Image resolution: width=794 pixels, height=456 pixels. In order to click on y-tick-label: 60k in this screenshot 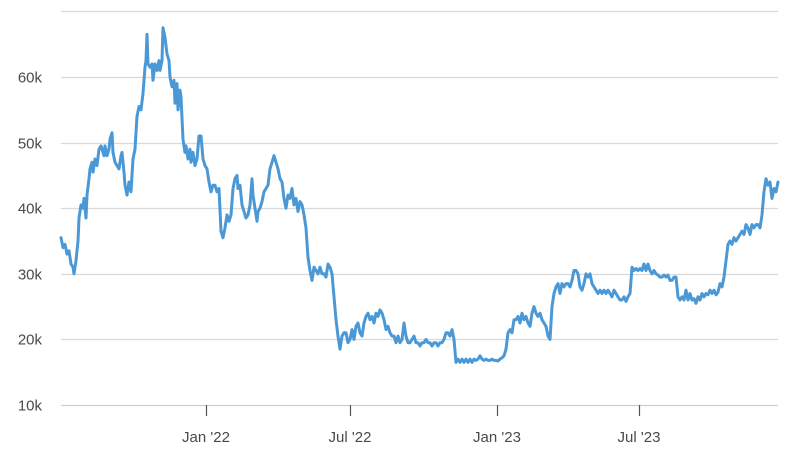, I will do `click(30, 78)`.